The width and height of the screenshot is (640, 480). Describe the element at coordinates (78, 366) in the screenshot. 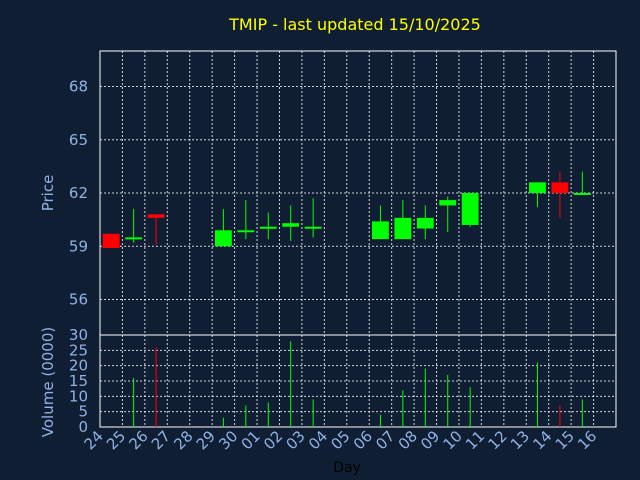

I see `volume-tick-label: 20` at that location.